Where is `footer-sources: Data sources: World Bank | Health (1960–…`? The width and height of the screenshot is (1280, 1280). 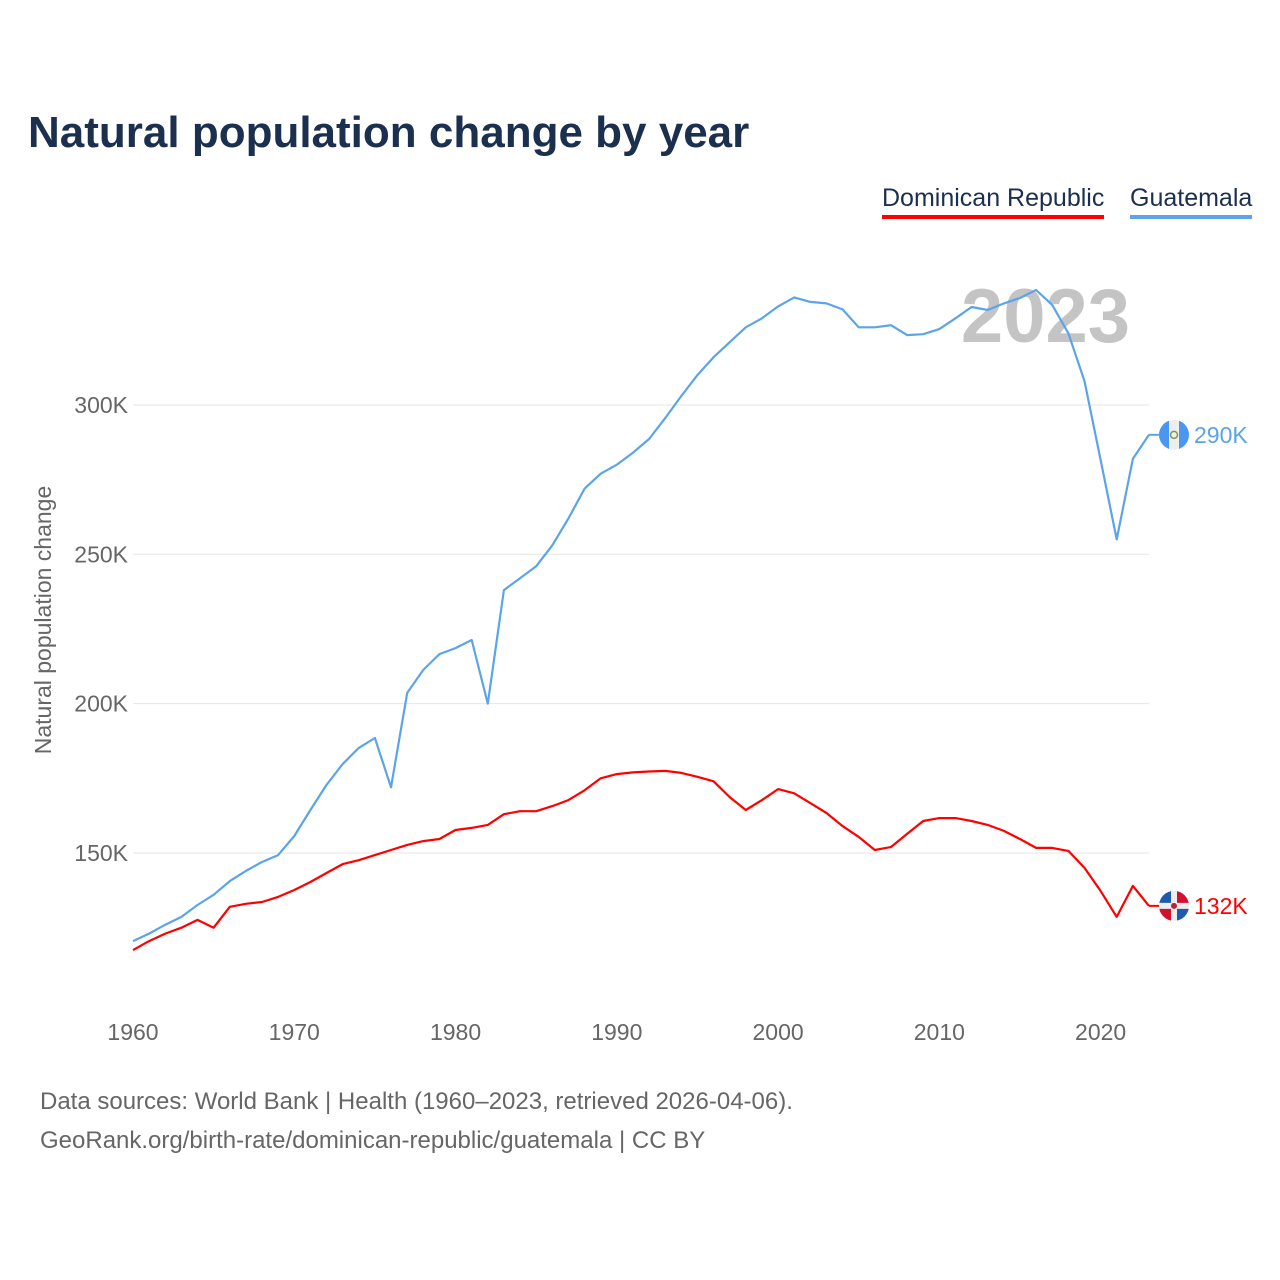 footer-sources: Data sources: World Bank | Health (1960–… is located at coordinates (416, 1101).